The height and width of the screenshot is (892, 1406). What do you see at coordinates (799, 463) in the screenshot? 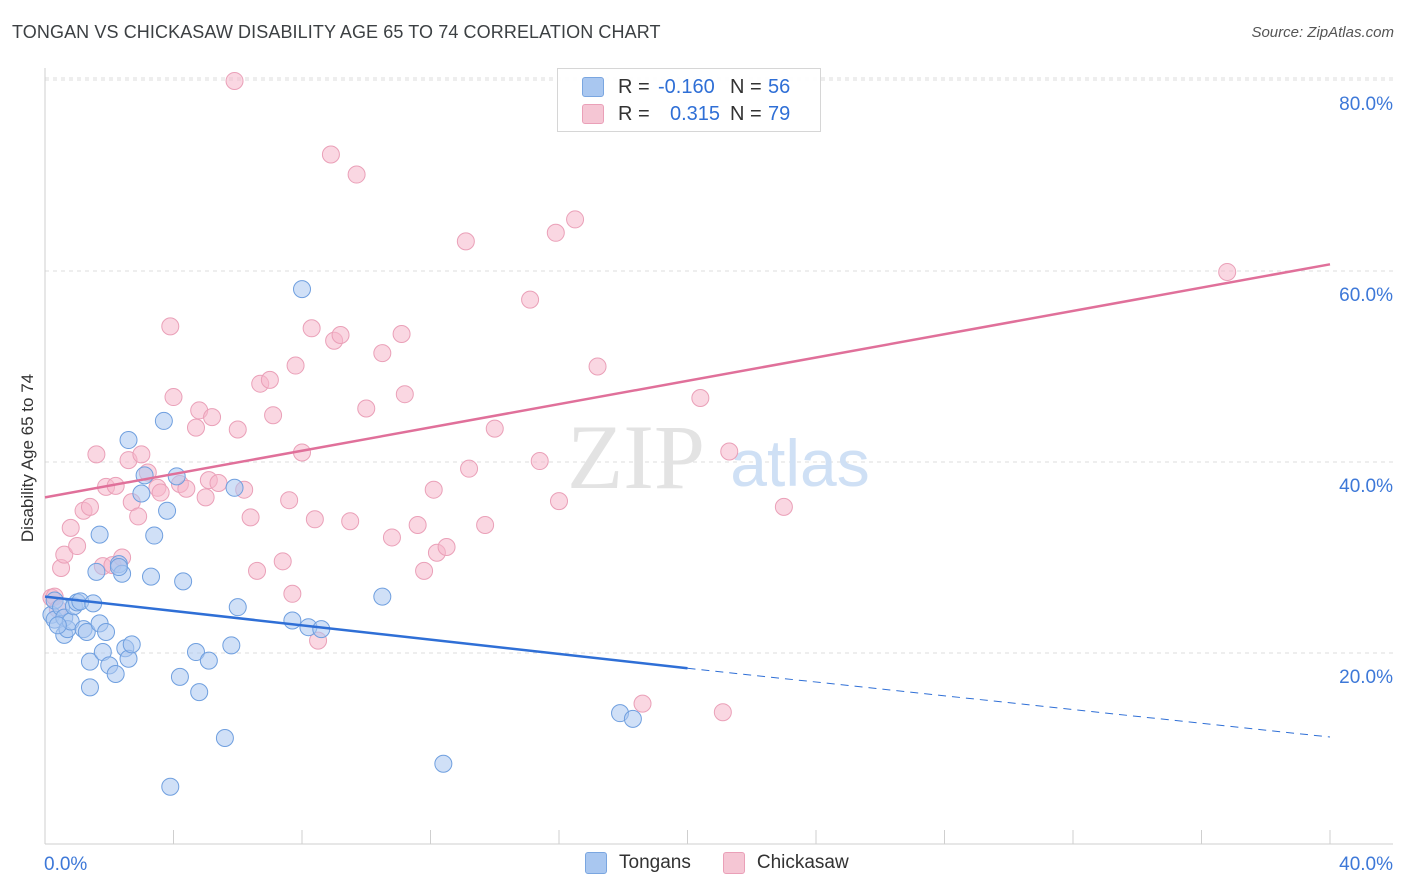
I see `watermark-atlas: atlas` at bounding box center [799, 463].